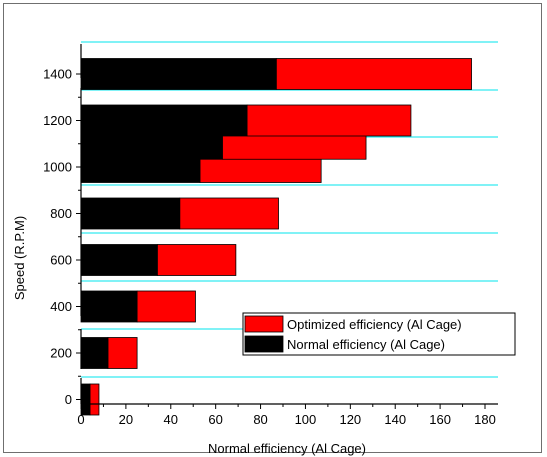 This screenshot has width=547, height=457. I want to click on x-tick-label-0: 0, so click(80, 419).